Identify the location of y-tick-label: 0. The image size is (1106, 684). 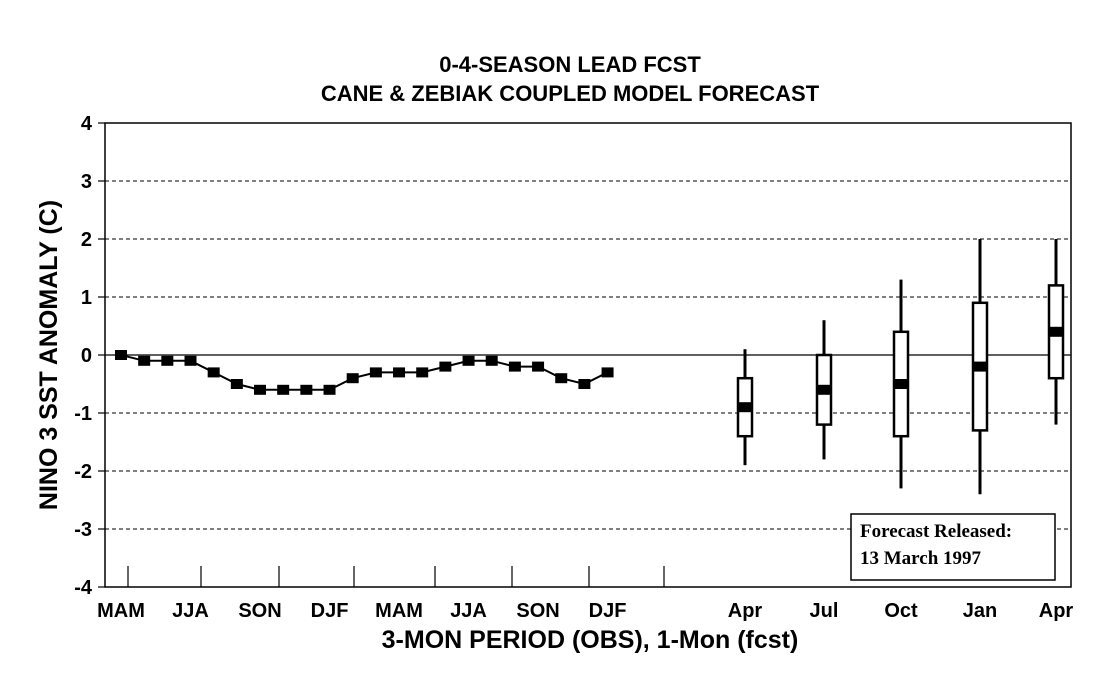
(86, 356).